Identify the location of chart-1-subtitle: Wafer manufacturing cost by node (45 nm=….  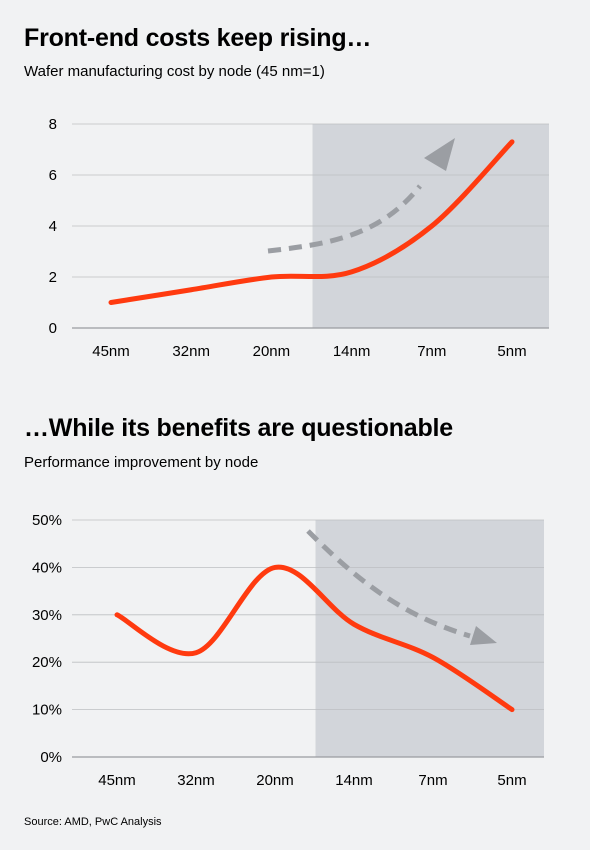
(174, 71).